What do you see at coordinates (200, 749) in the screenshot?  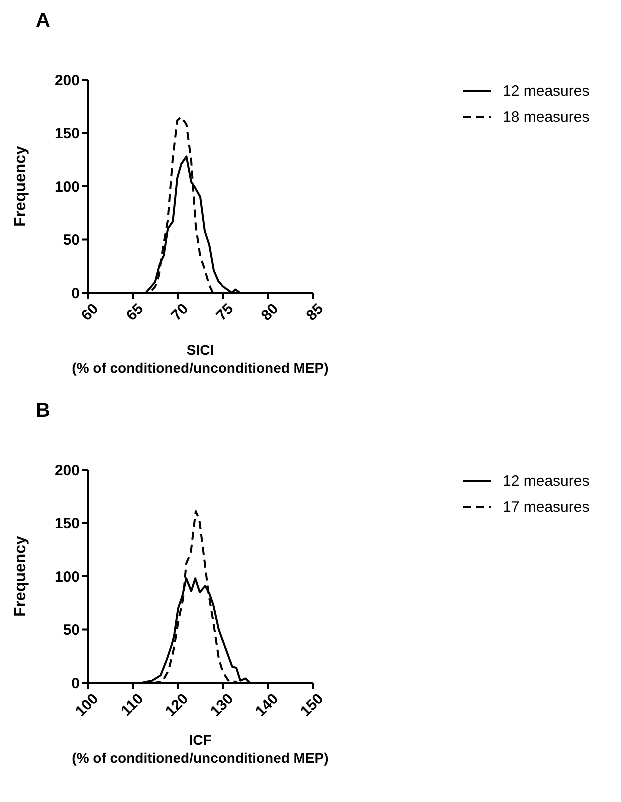 I see `x-axis-title: ICF (% of conditioned/unconditioned MEP)` at bounding box center [200, 749].